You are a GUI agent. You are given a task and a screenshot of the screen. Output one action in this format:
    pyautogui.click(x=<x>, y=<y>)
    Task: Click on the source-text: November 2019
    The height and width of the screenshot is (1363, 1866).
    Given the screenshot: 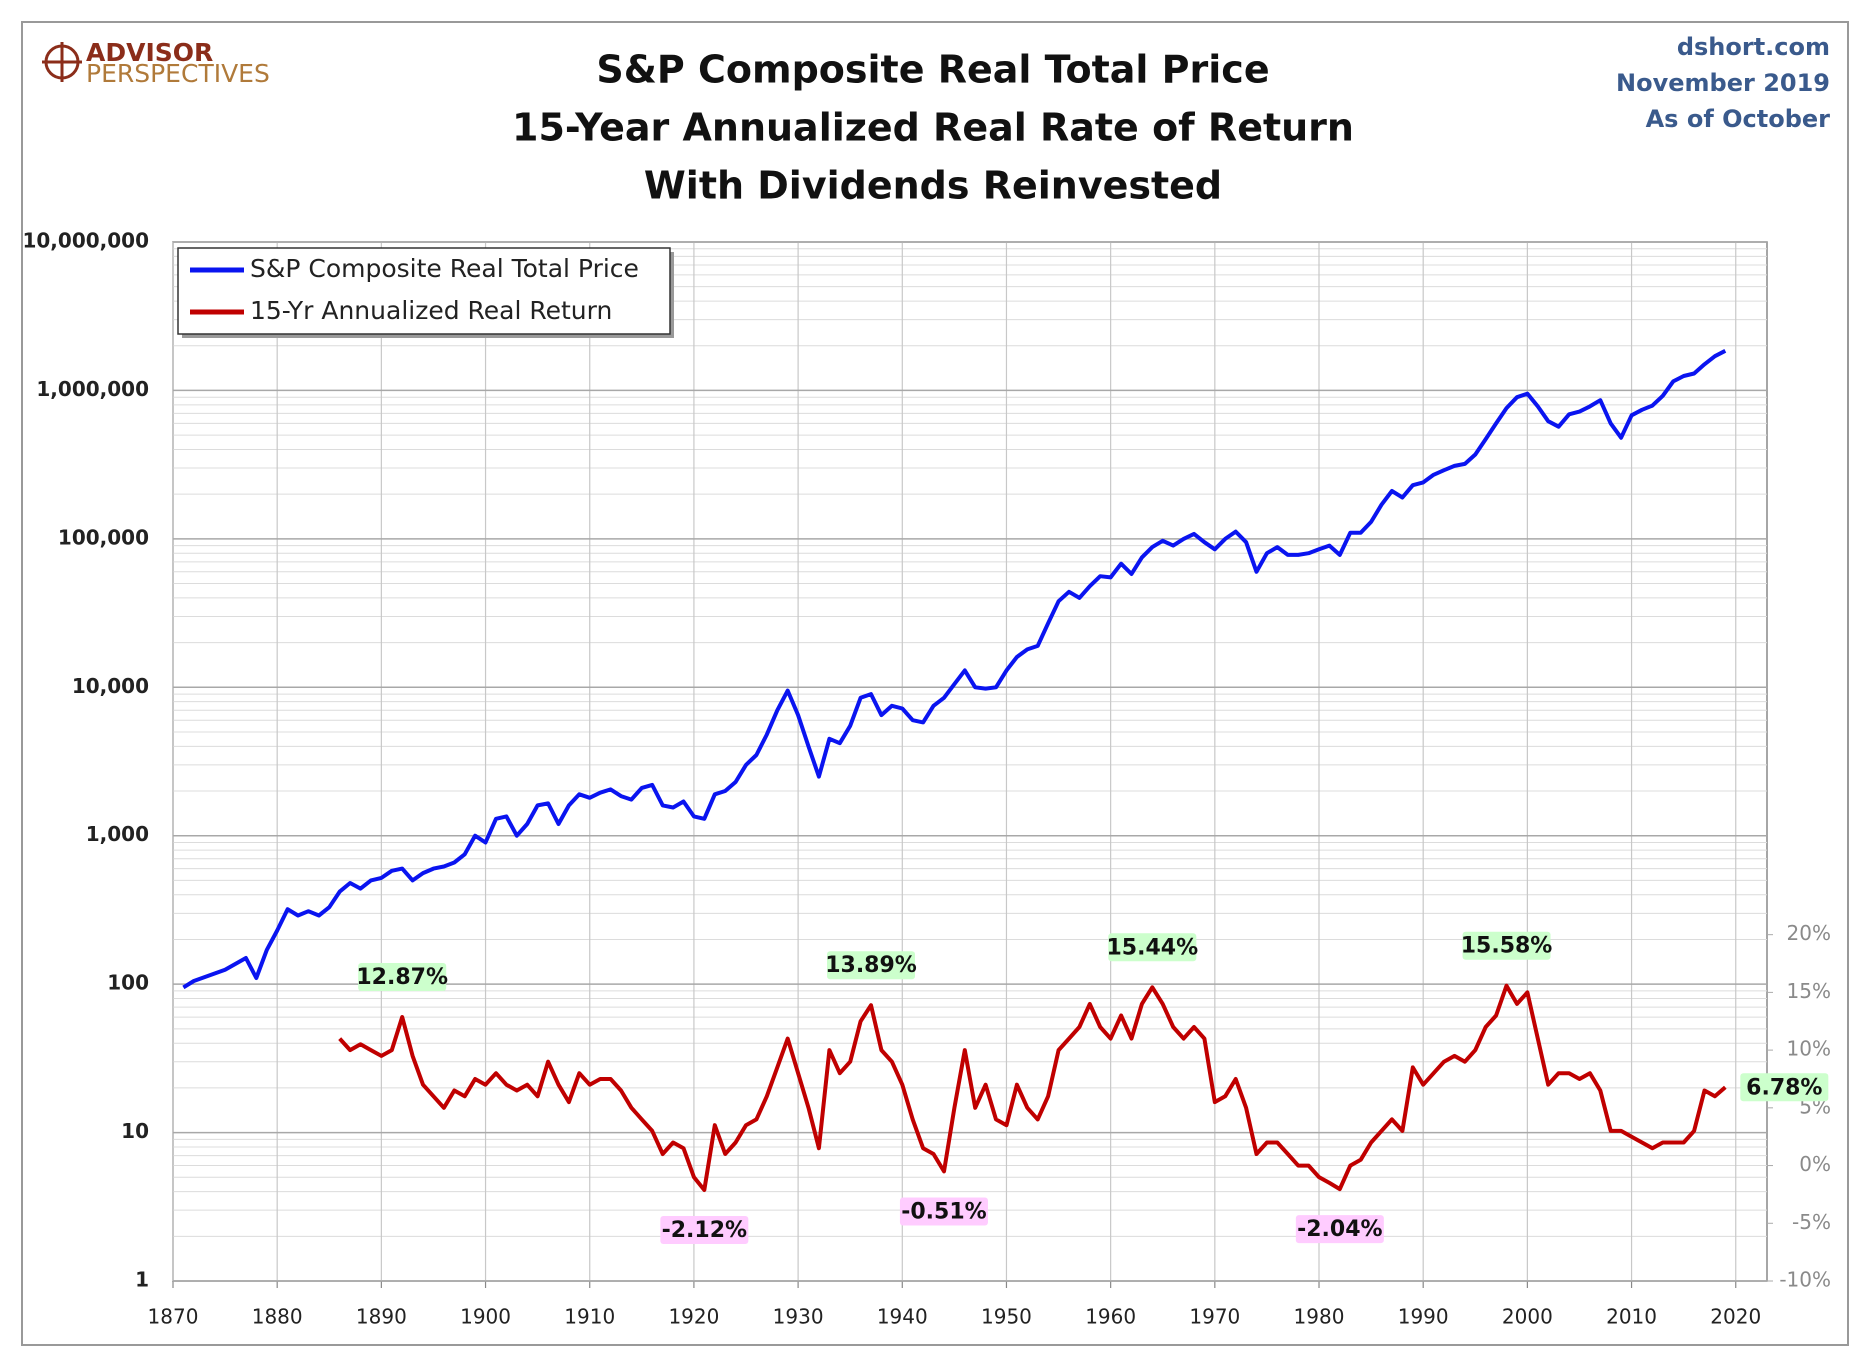 What is the action you would take?
    pyautogui.click(x=1723, y=83)
    